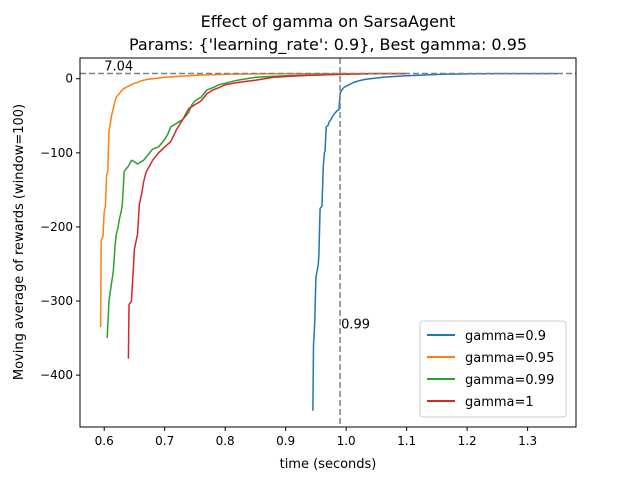  What do you see at coordinates (355, 324) in the screenshot?
I see `vline-label: 0.99` at bounding box center [355, 324].